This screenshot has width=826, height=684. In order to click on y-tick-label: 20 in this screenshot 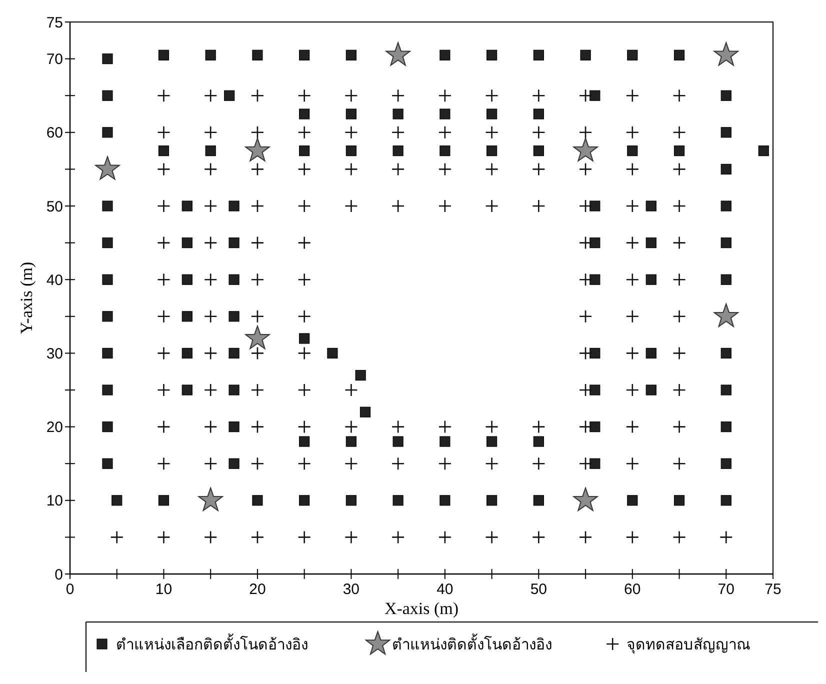, I will do `click(54, 427)`.